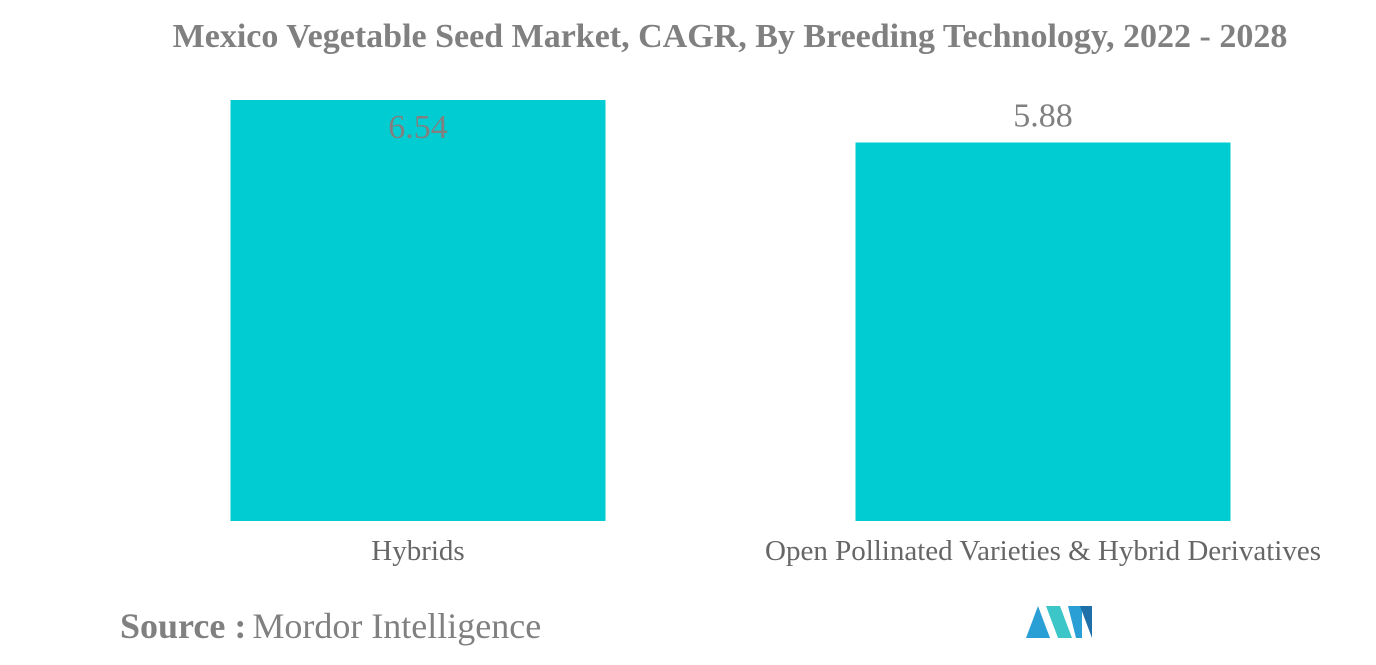 The height and width of the screenshot is (665, 1376). What do you see at coordinates (417, 551) in the screenshot?
I see `category-label-0: Hybrids` at bounding box center [417, 551].